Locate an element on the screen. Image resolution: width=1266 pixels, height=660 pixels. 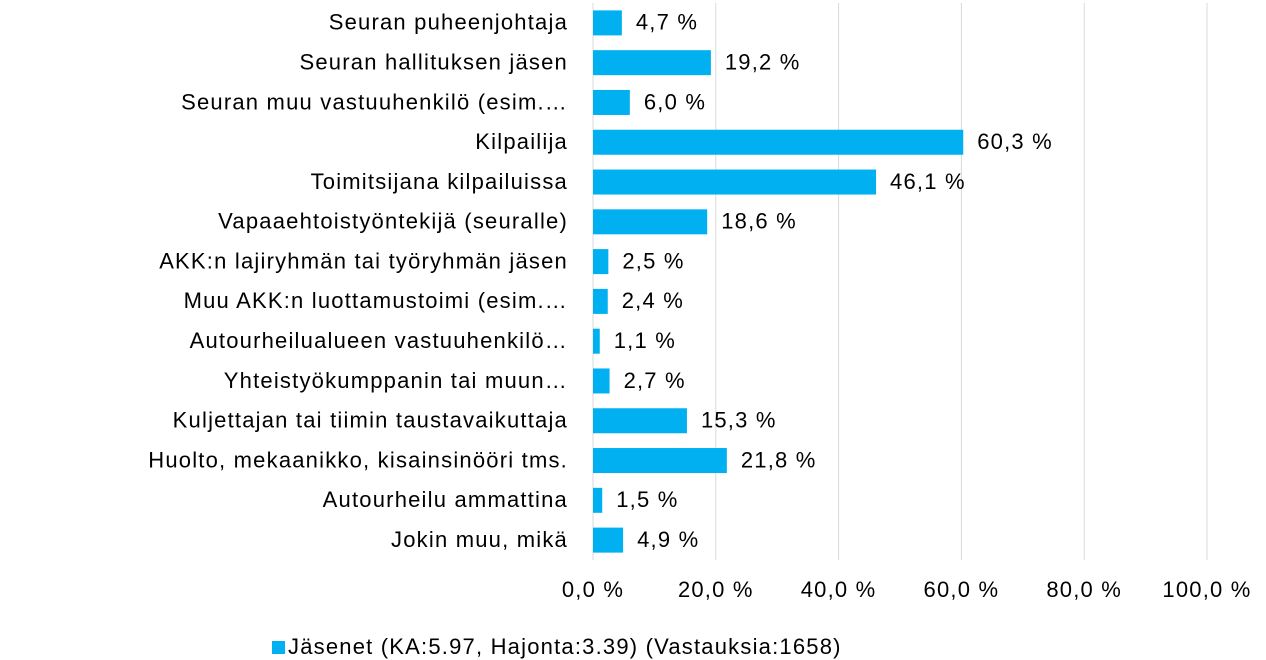
data-label: 19,2 % is located at coordinates (763, 61).